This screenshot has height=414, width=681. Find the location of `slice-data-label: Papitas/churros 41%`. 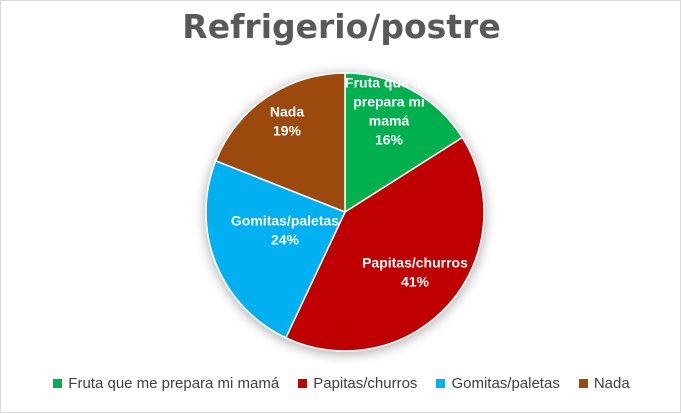

slice-data-label: Papitas/churros 41% is located at coordinates (415, 272).